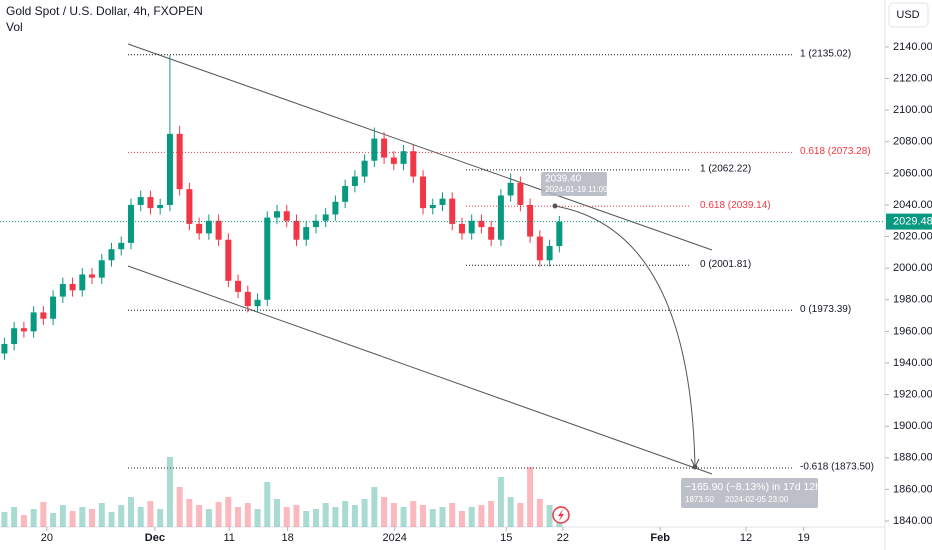 The image size is (932, 550). Describe the element at coordinates (14, 27) in the screenshot. I see `volume-label: Vol` at that location.